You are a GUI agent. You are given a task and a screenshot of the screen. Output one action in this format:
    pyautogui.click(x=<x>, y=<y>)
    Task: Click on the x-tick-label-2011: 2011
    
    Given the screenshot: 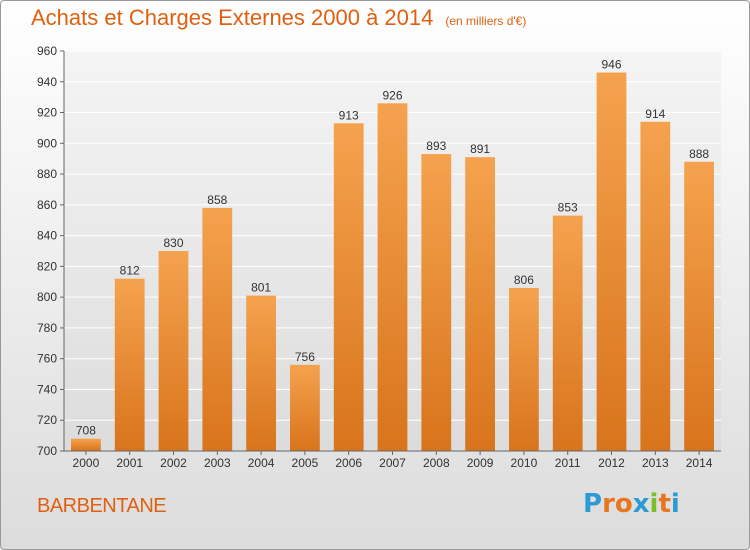 What is the action you would take?
    pyautogui.click(x=568, y=463)
    